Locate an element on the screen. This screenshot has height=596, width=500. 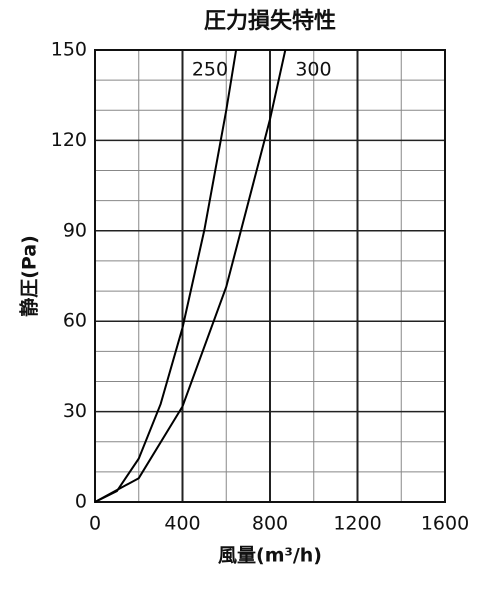
y-tick-label: 30 is located at coordinates (75, 411).